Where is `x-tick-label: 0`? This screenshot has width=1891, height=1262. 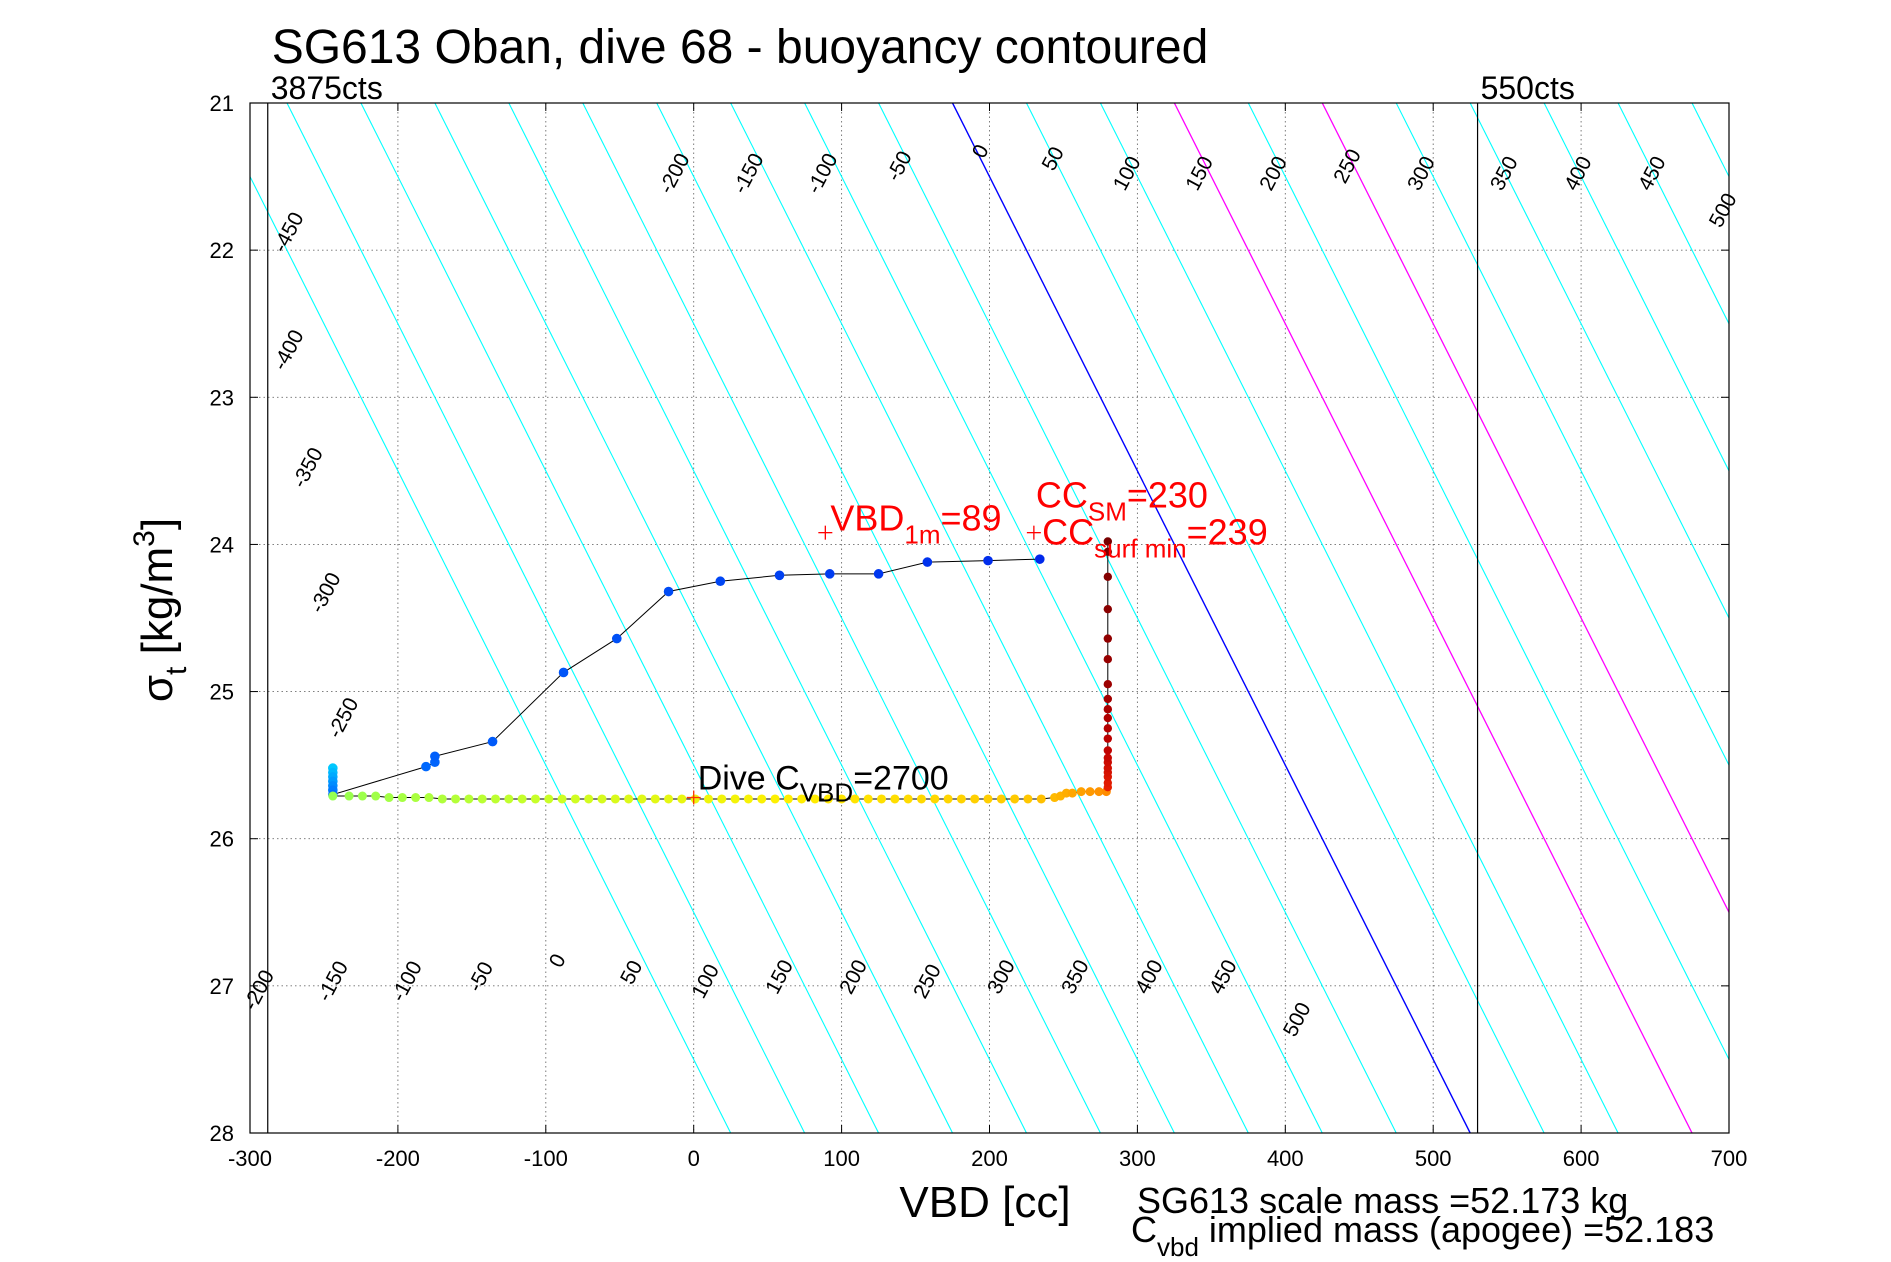
x-tick-label: 0 is located at coordinates (694, 1158).